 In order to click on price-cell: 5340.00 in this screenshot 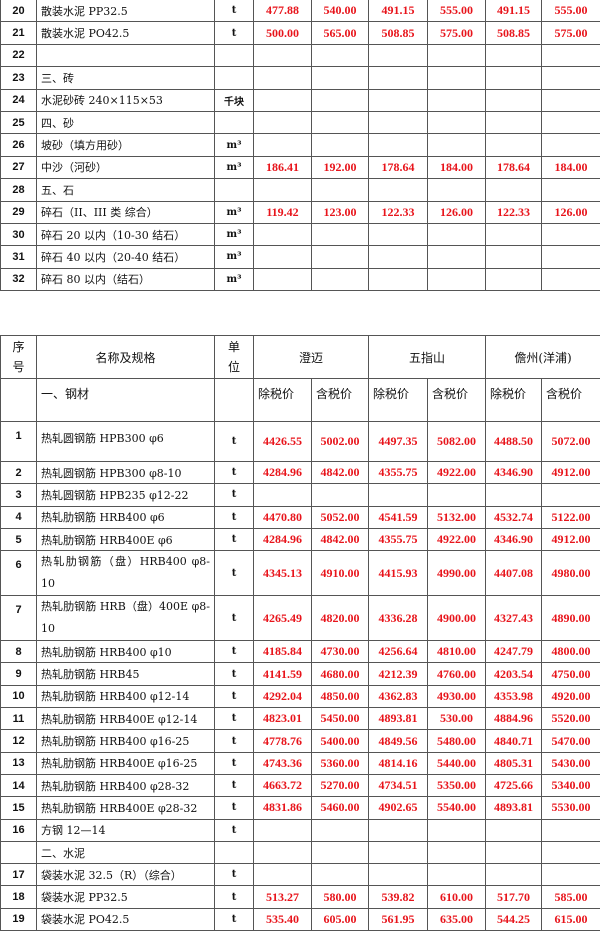, I will do `click(571, 785)`.